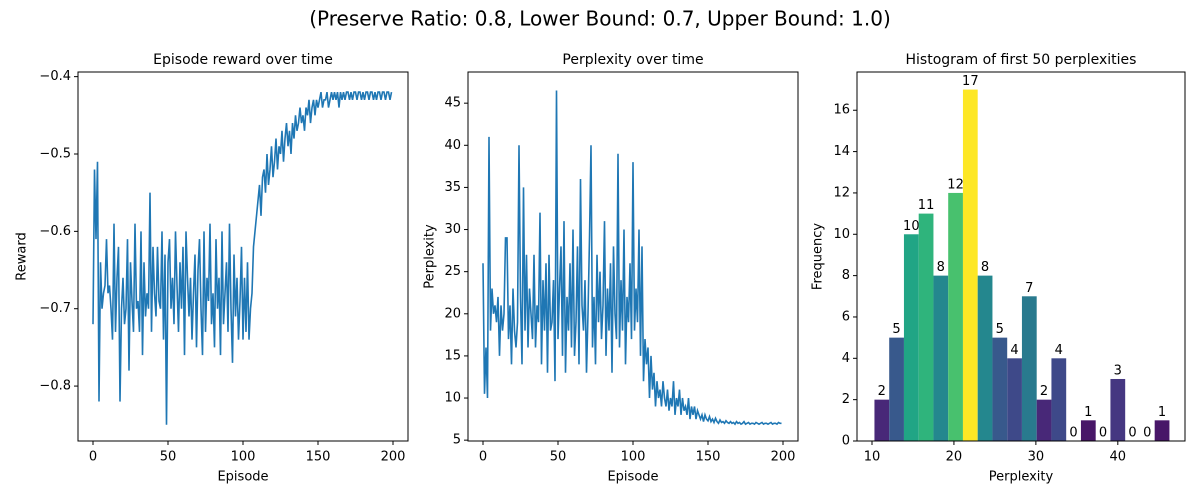 This screenshot has height=500, width=1200. What do you see at coordinates (846, 399) in the screenshot?
I see `y-tick-label: 2` at bounding box center [846, 399].